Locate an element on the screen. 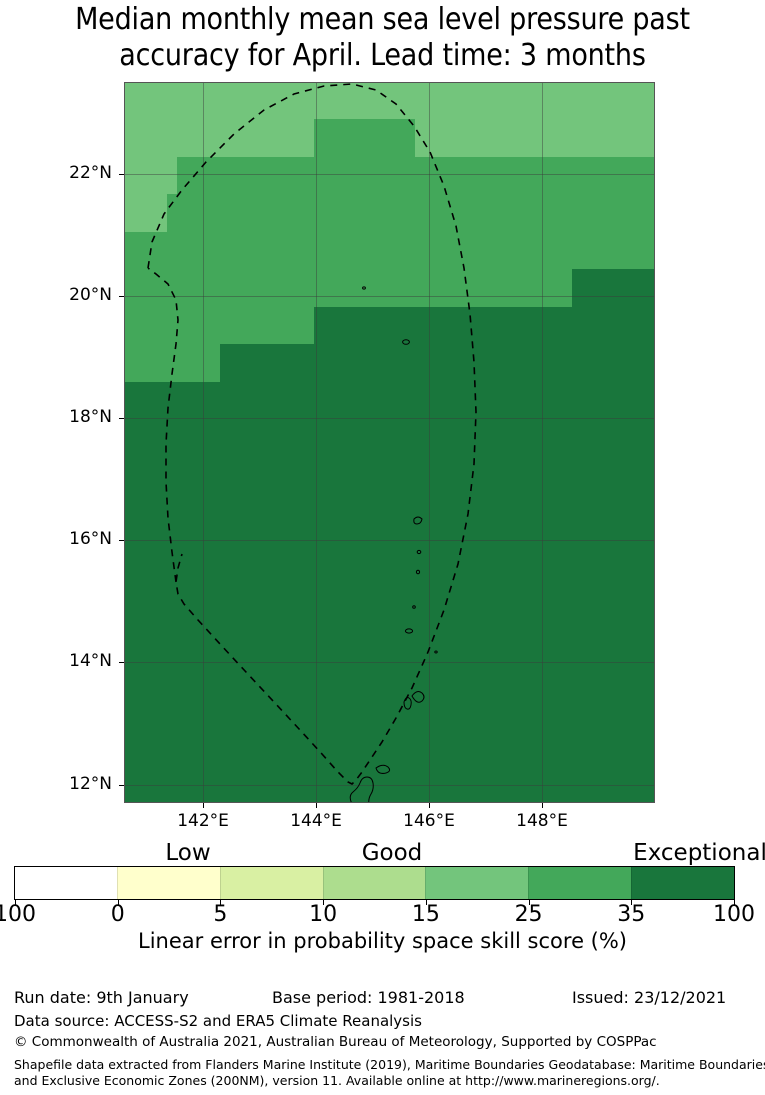  x-axis-tick-label: 142°E is located at coordinates (203, 821).